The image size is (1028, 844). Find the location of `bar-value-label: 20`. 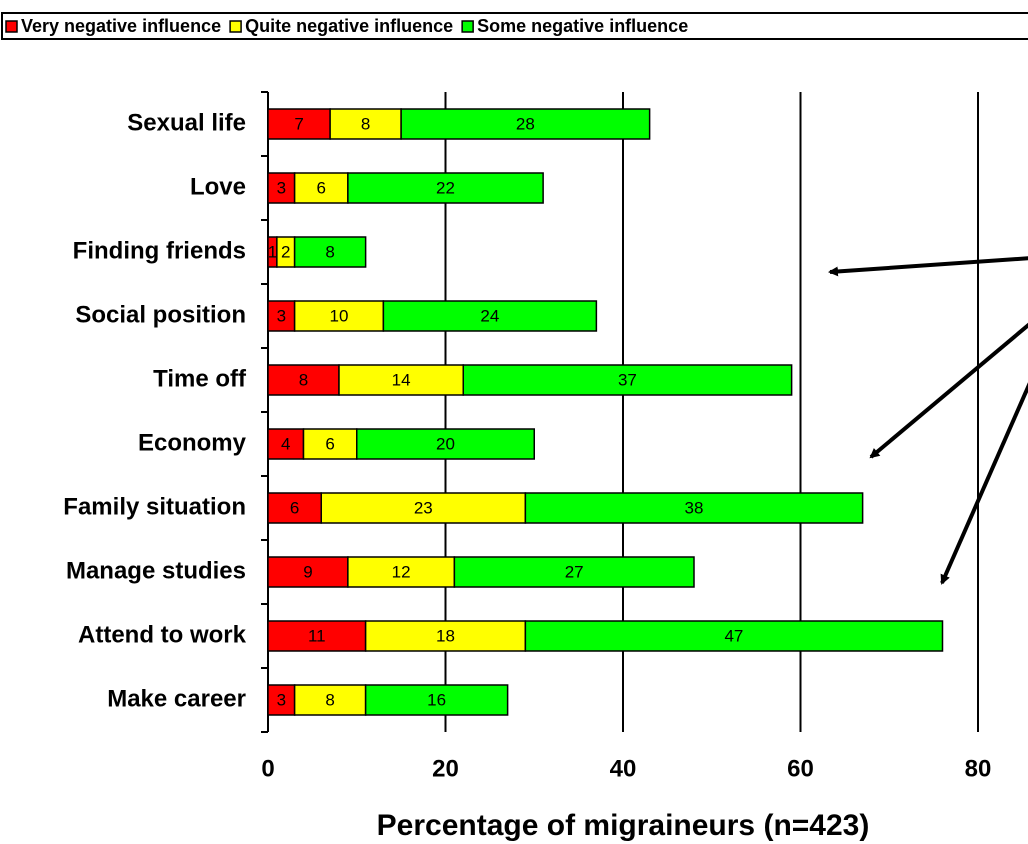

bar-value-label: 20 is located at coordinates (445, 443).